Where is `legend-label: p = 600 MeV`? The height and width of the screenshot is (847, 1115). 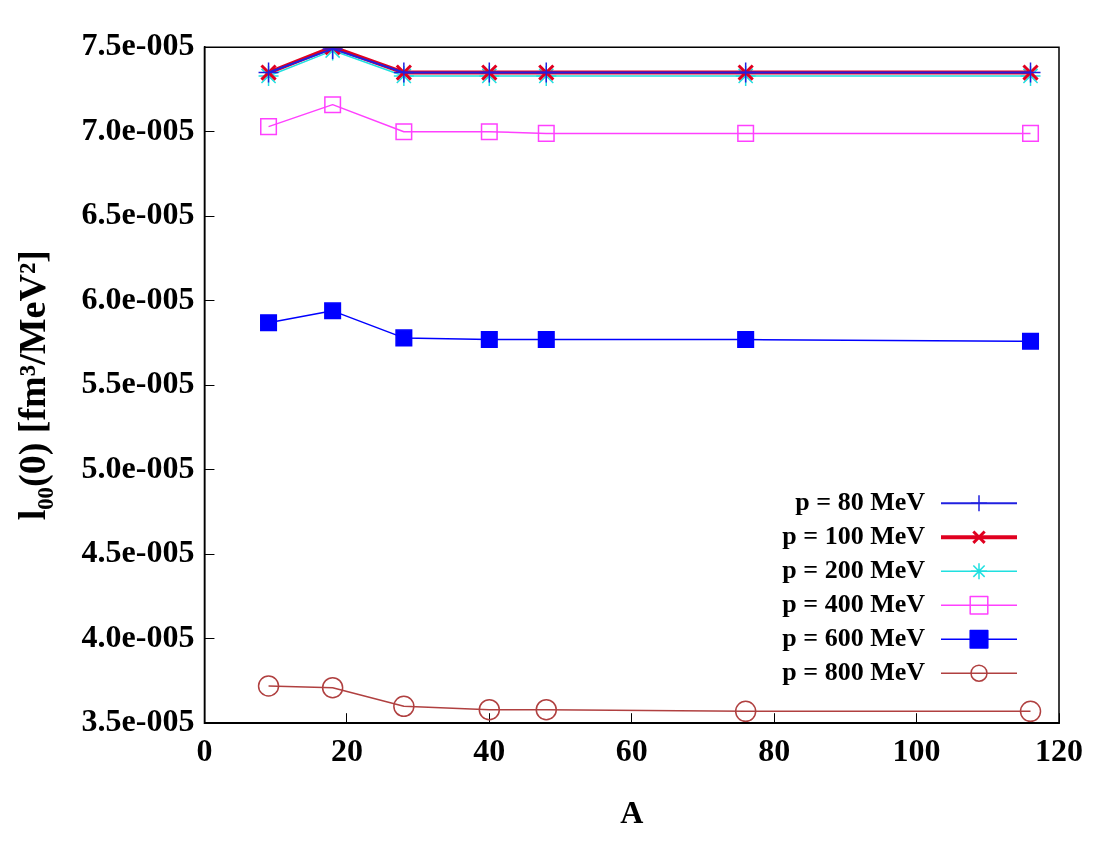
legend-label: p = 600 MeV is located at coordinates (854, 637).